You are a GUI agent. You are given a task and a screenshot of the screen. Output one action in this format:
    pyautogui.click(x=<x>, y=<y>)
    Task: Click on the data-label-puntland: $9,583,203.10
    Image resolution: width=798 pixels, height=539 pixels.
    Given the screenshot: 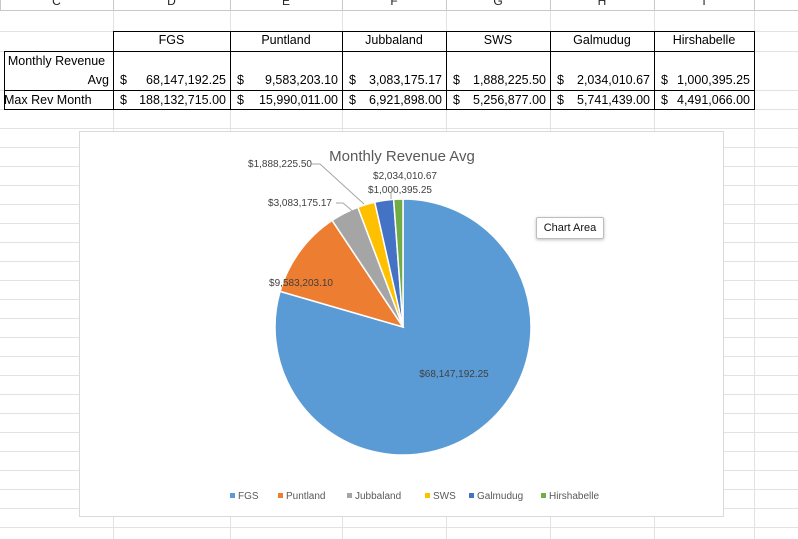 What is the action you would take?
    pyautogui.click(x=301, y=283)
    